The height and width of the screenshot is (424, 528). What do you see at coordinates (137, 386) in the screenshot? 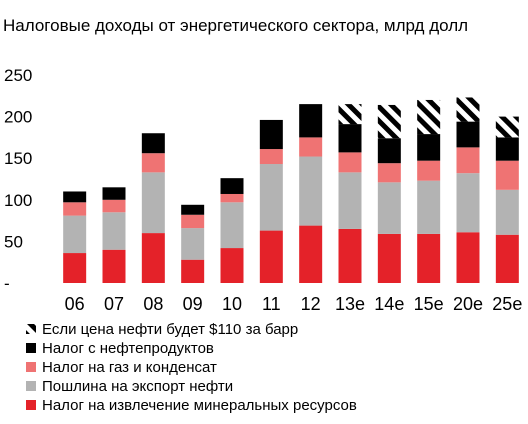
I see `legend-label: Пошлина на экспорт нефти` at bounding box center [137, 386].